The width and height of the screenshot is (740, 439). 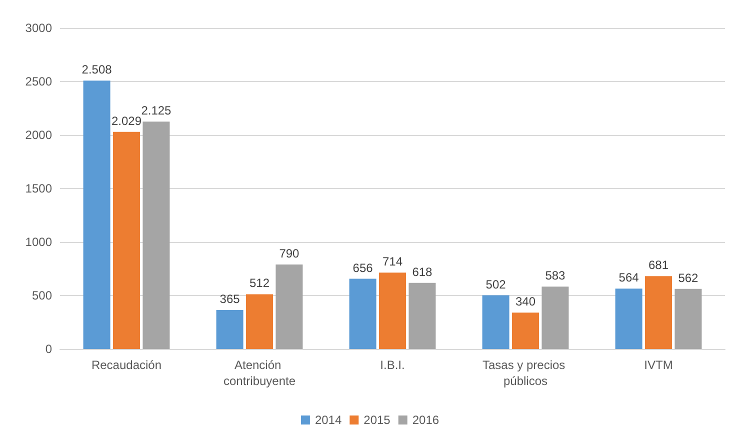 I want to click on y-tick-label: 2000, so click(x=38, y=135).